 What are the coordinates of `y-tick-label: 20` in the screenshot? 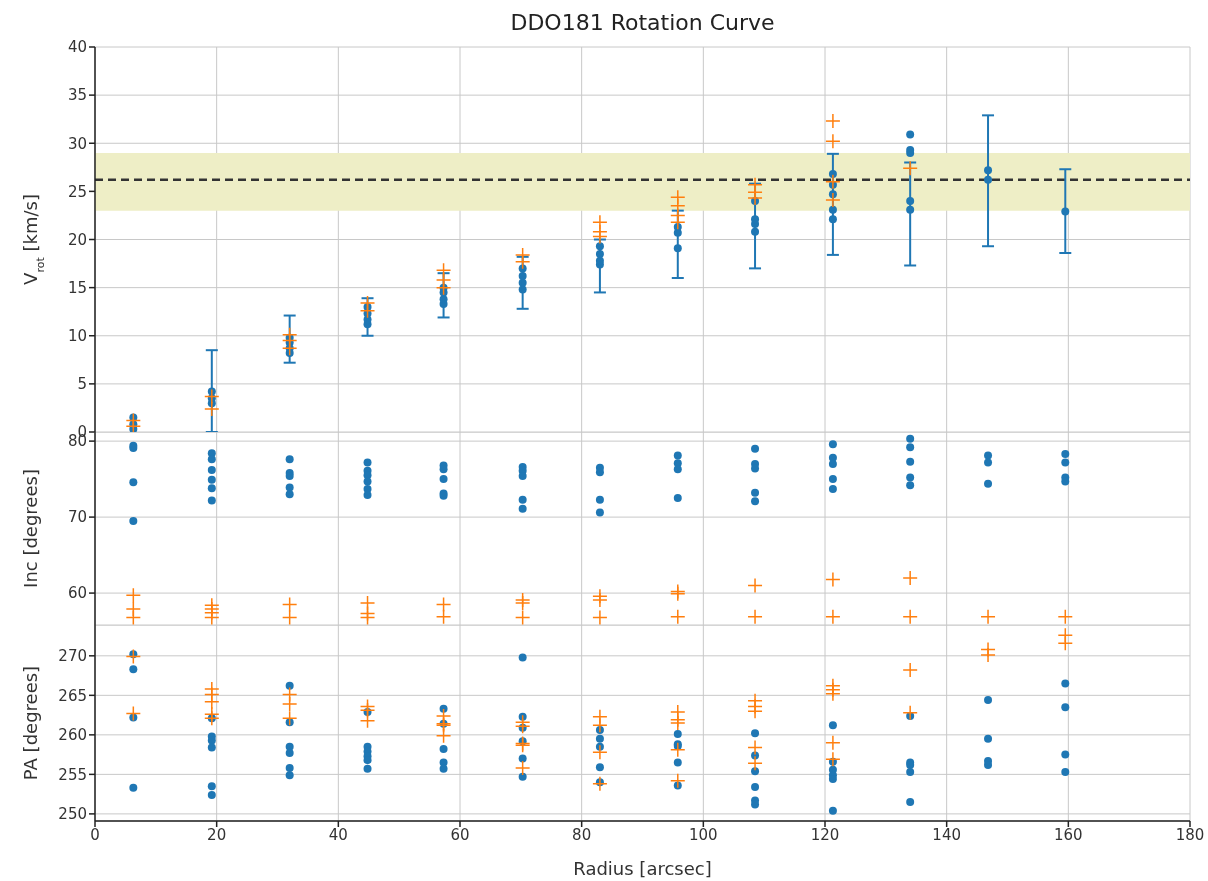 It's located at (77, 239).